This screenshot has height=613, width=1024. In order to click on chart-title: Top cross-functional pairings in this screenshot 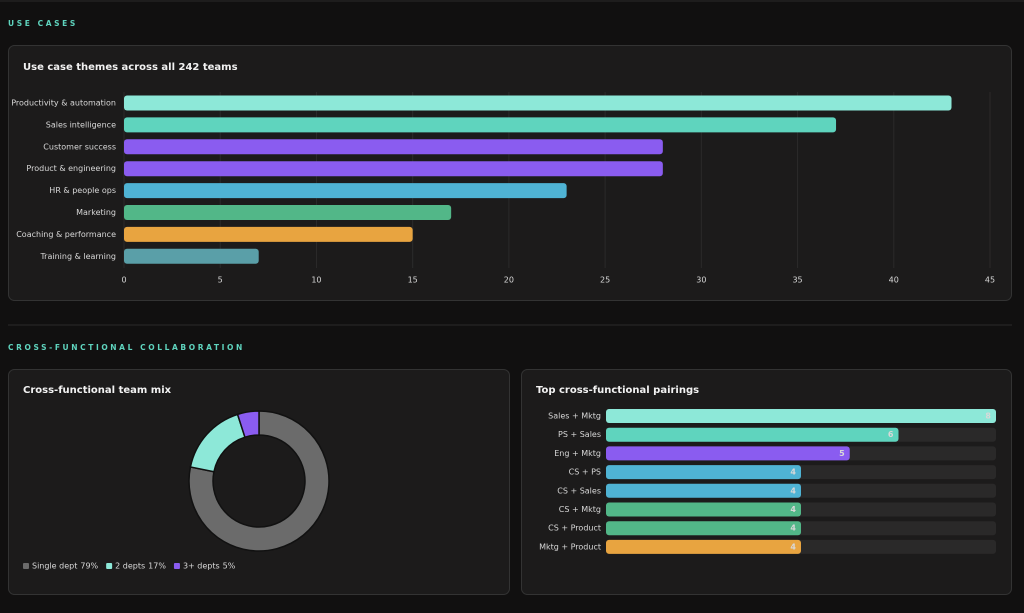, I will do `click(617, 390)`.